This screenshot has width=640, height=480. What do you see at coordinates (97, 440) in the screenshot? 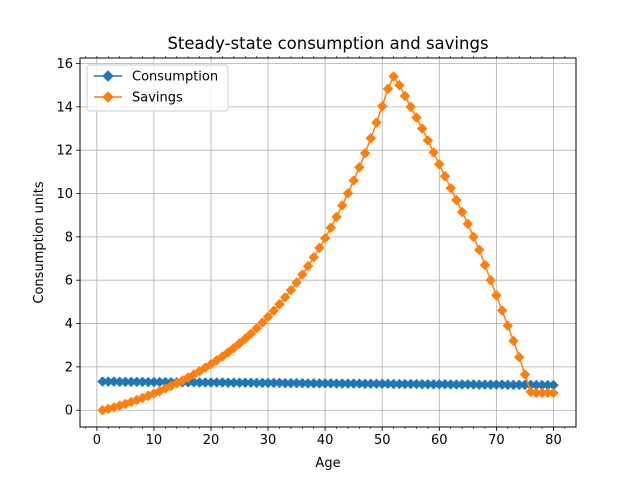
I see `x-tick-label: 0` at bounding box center [97, 440].